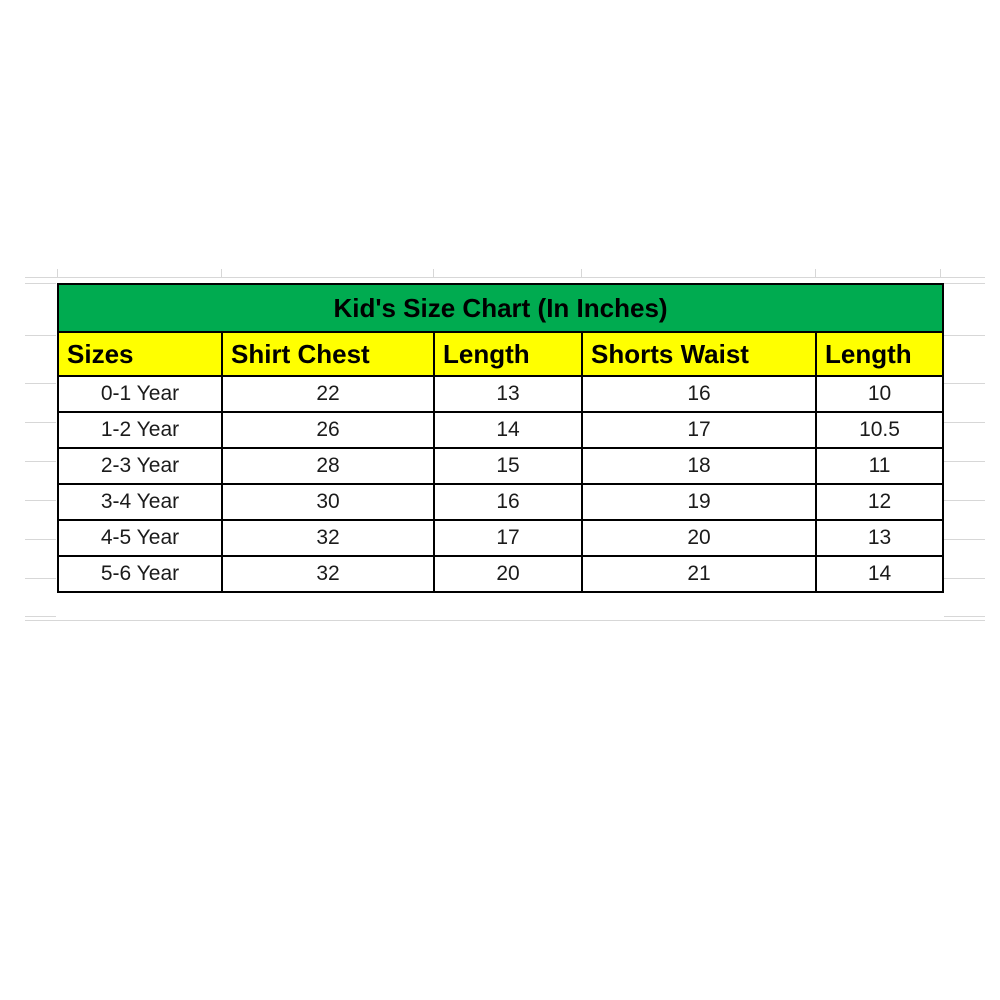  I want to click on cell-shorts-length: 14, so click(879, 574).